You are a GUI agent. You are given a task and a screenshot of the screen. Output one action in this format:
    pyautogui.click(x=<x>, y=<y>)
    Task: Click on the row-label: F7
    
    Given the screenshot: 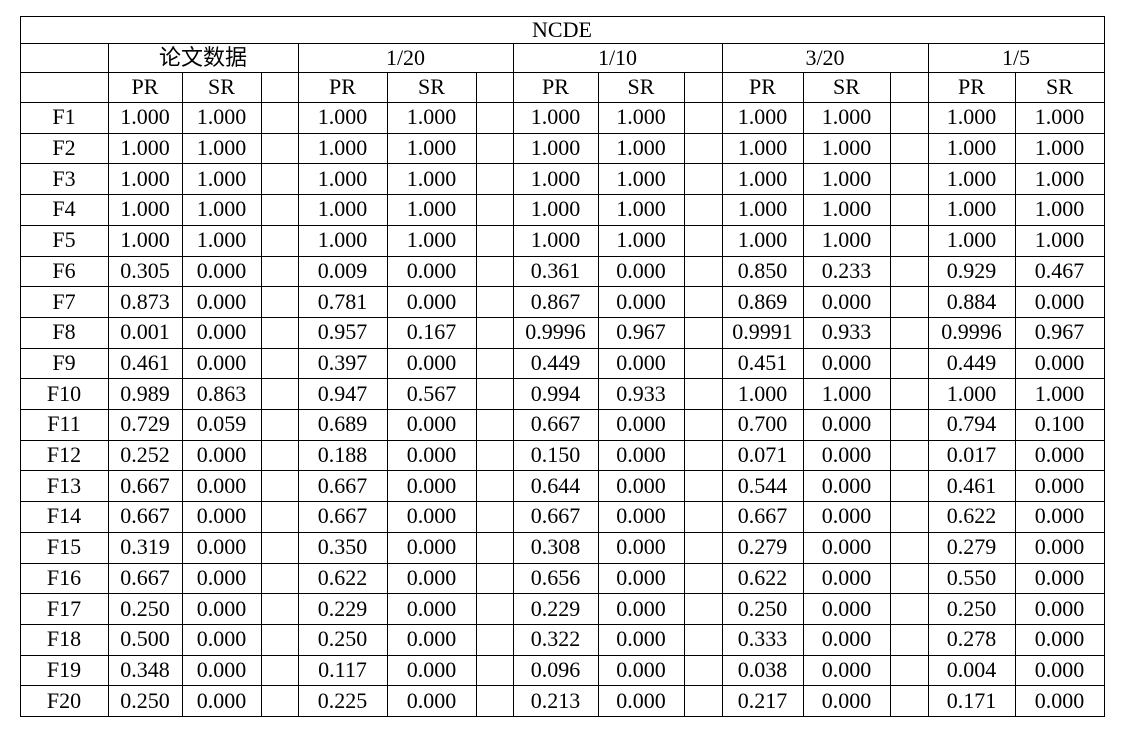 What is the action you would take?
    pyautogui.click(x=64, y=301)
    